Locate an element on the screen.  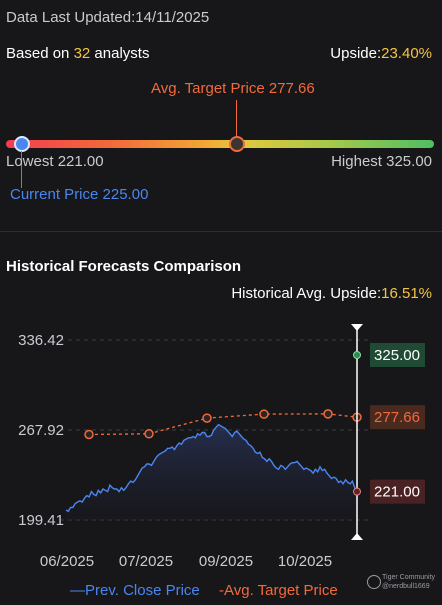
based-prefix: Based on is located at coordinates (40, 53).